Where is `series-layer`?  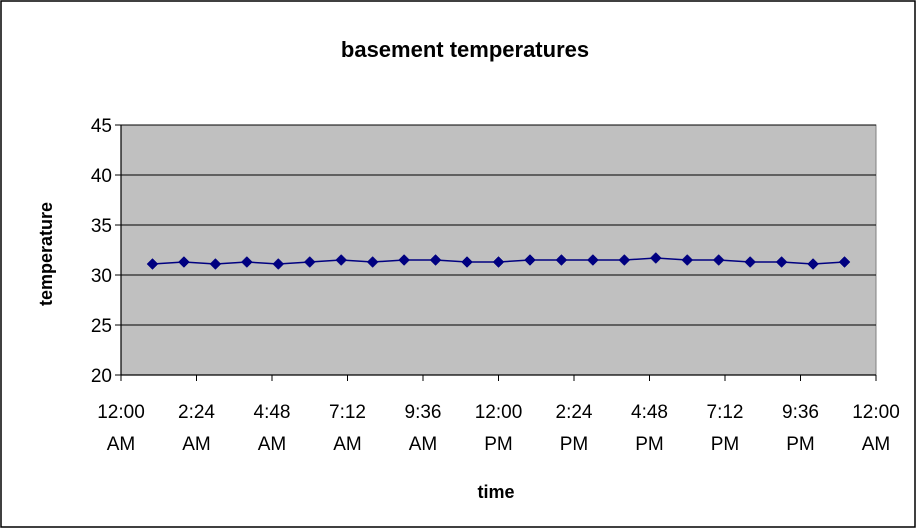
series-layer is located at coordinates (498, 261).